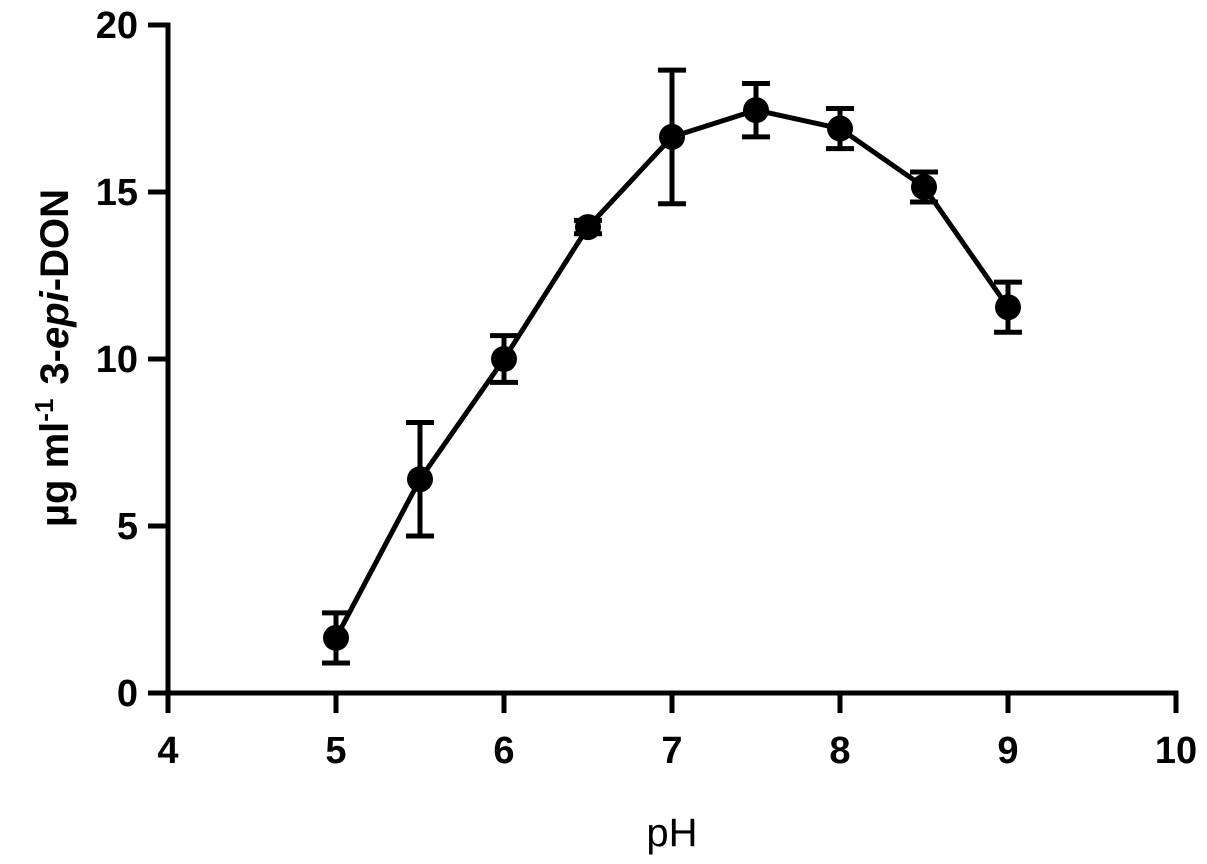 This screenshot has width=1207, height=864. I want to click on y-tick-label: 15, so click(117, 193).